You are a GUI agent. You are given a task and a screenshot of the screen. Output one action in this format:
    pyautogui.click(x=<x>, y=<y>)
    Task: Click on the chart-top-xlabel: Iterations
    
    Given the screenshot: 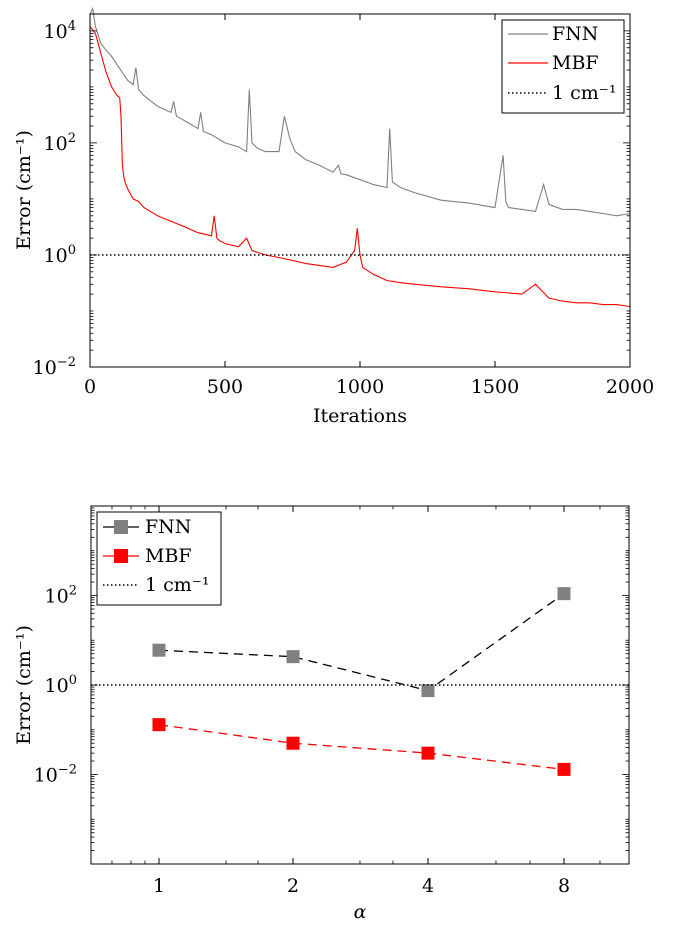 What is the action you would take?
    pyautogui.click(x=360, y=416)
    